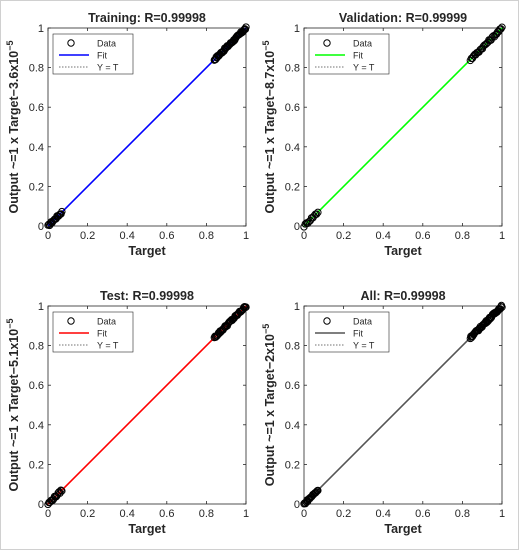  What do you see at coordinates (402, 296) in the screenshot?
I see `plot-title: All: R=0.99998` at bounding box center [402, 296].